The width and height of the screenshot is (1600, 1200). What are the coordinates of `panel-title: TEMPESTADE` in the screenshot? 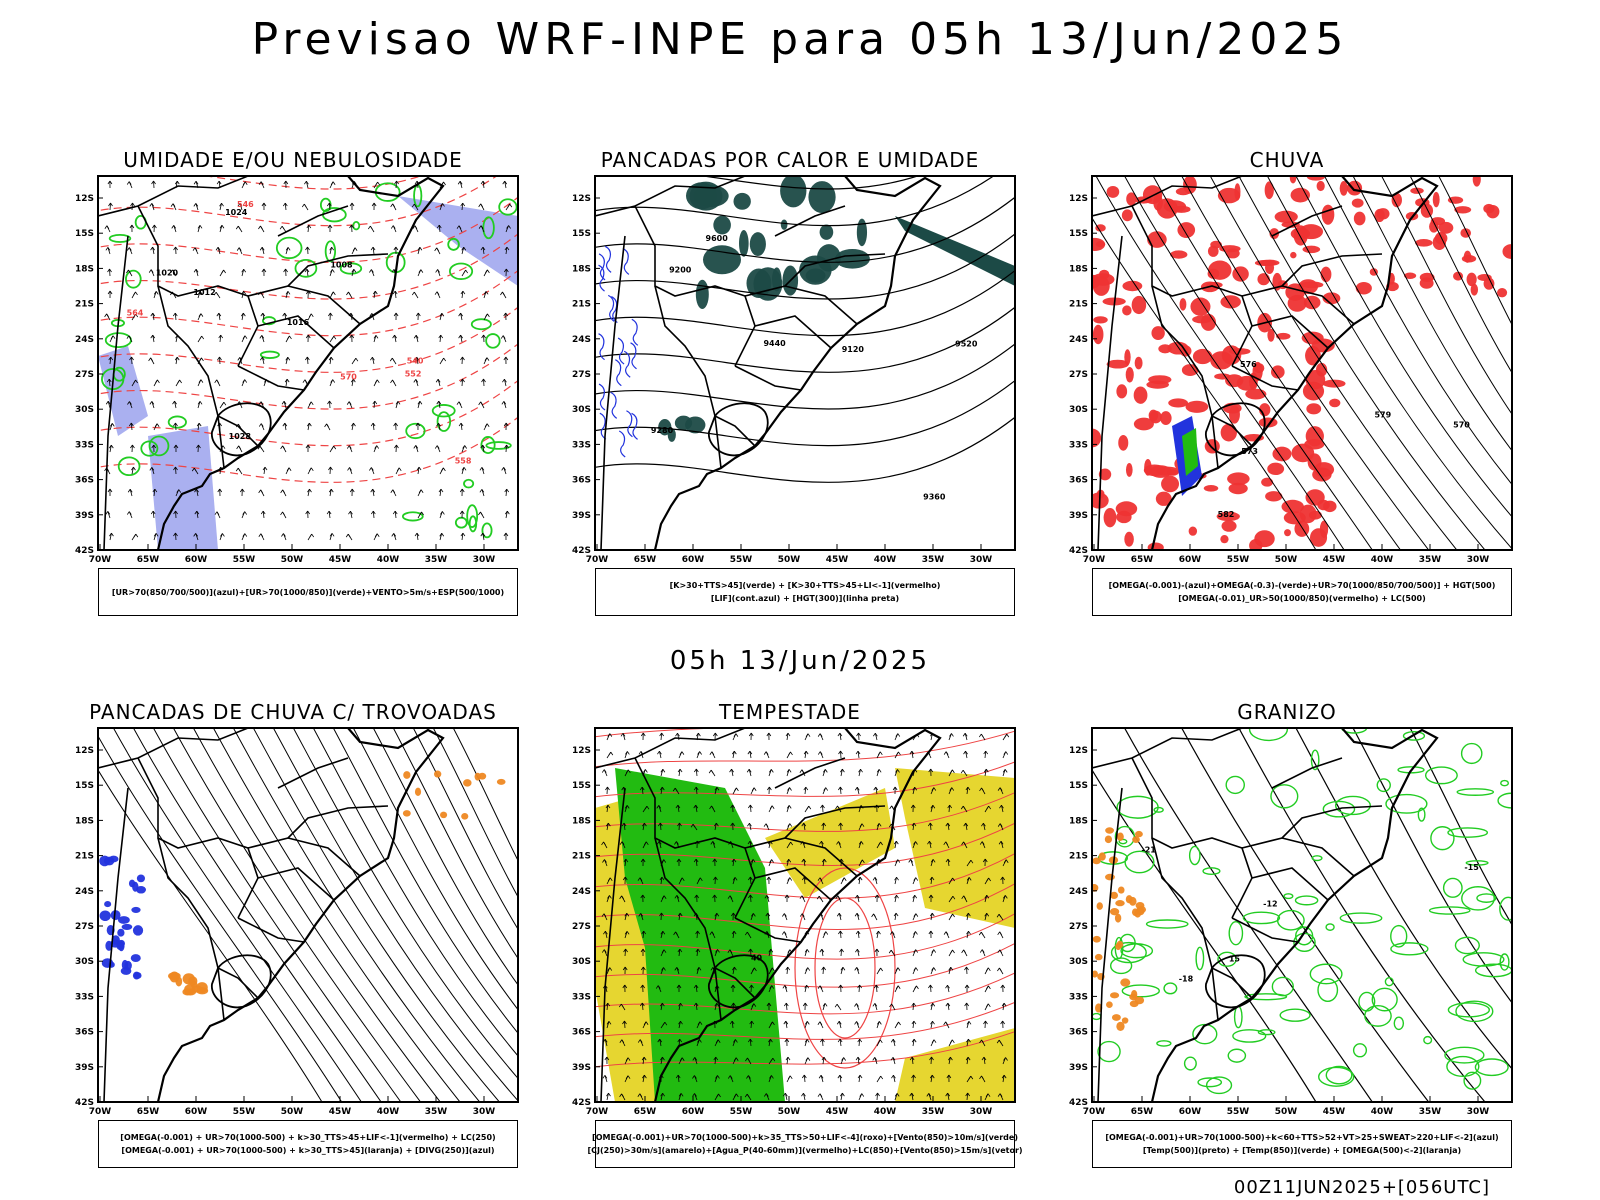 It's located at (790, 712).